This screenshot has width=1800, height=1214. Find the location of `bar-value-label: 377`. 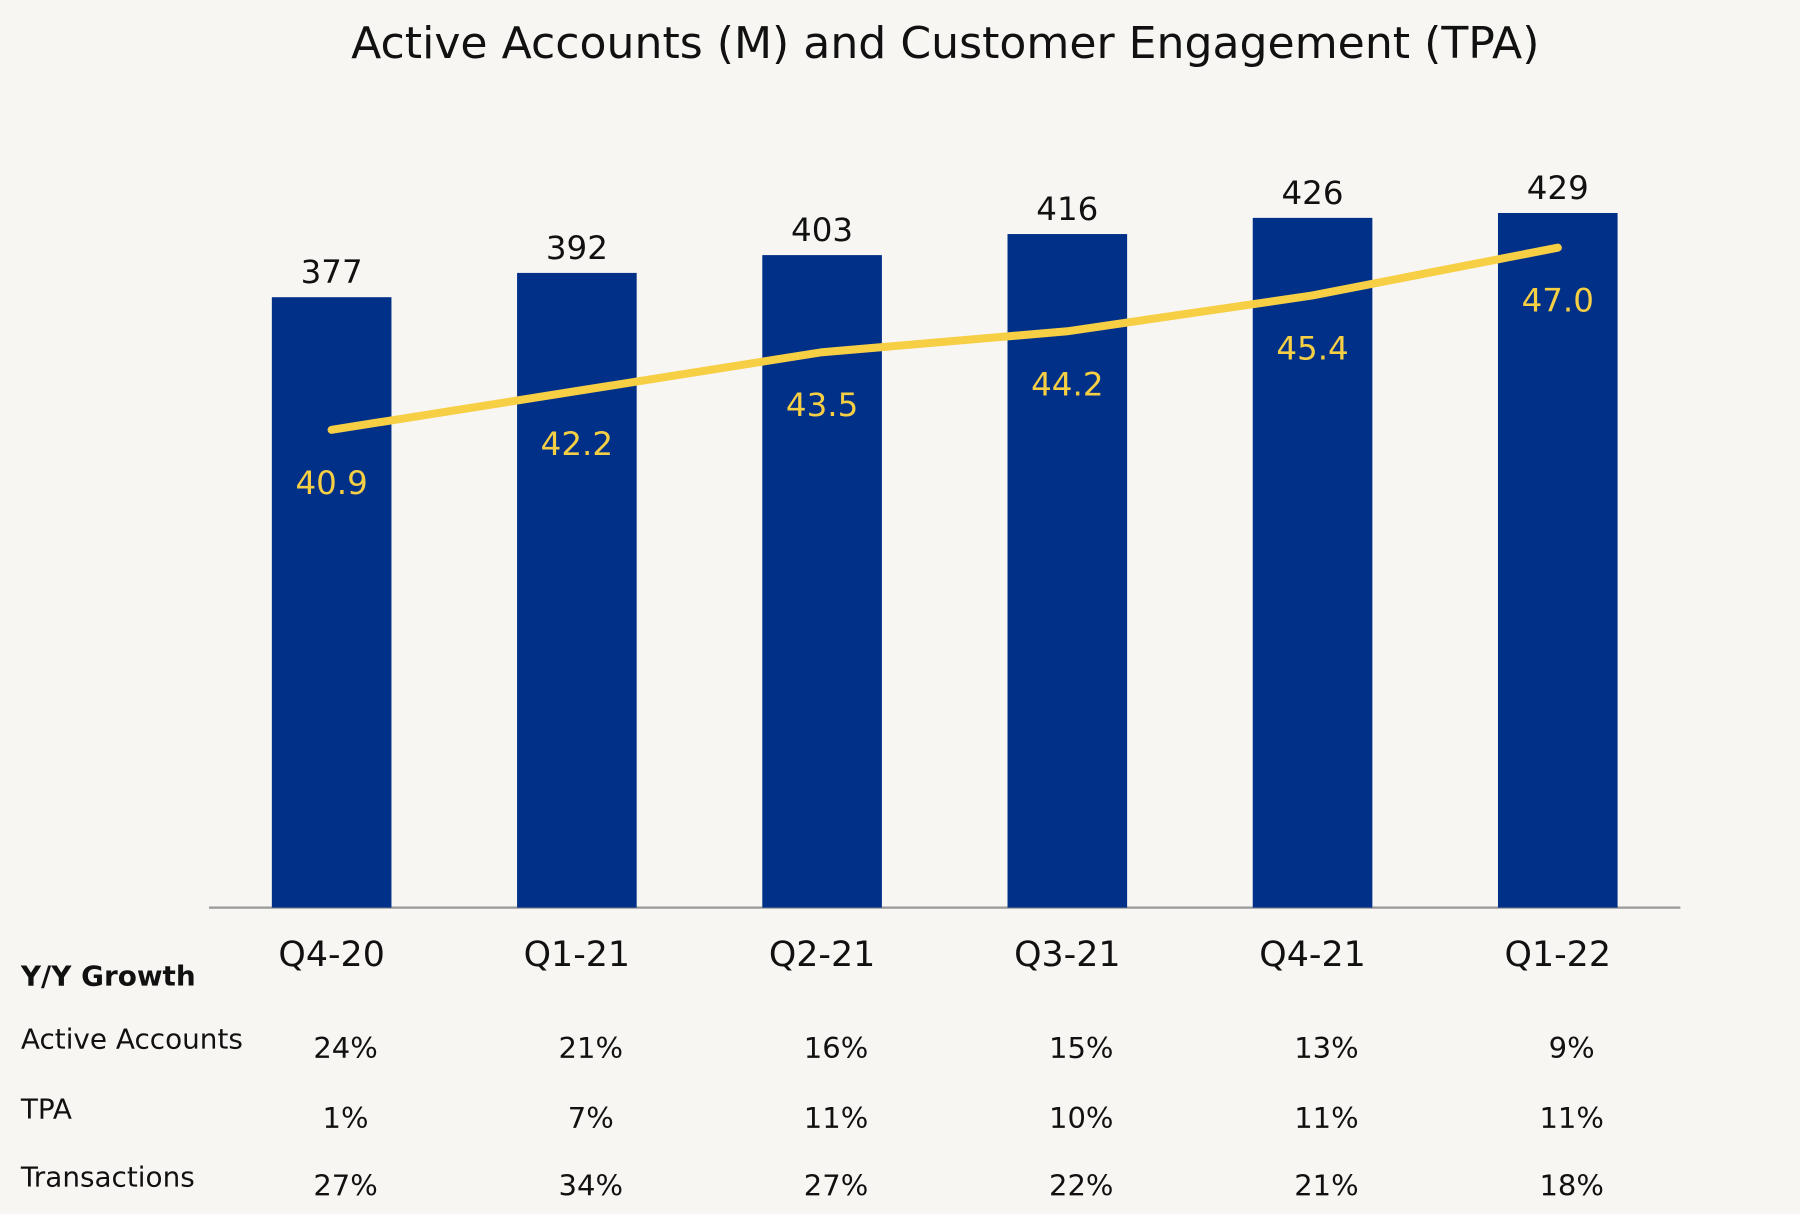

bar-value-label: 377 is located at coordinates (332, 272).